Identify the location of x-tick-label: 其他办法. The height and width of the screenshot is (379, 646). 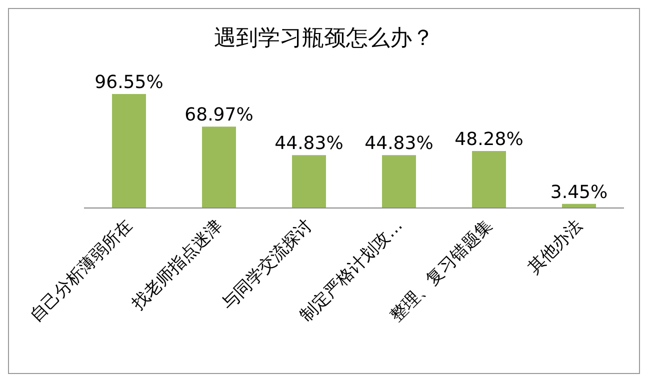
(555, 247).